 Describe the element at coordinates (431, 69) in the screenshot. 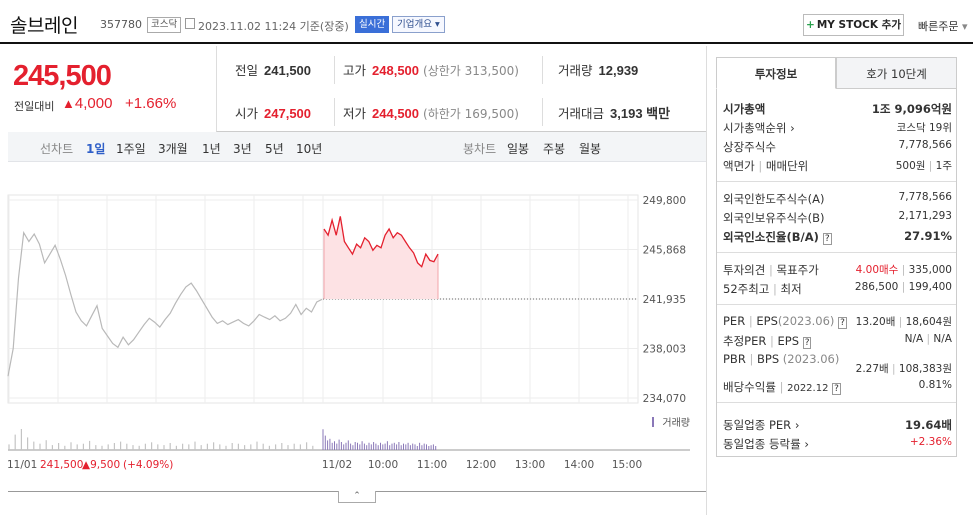

I see `stat-high: 고가 248,500 (상한가 313,500)` at that location.